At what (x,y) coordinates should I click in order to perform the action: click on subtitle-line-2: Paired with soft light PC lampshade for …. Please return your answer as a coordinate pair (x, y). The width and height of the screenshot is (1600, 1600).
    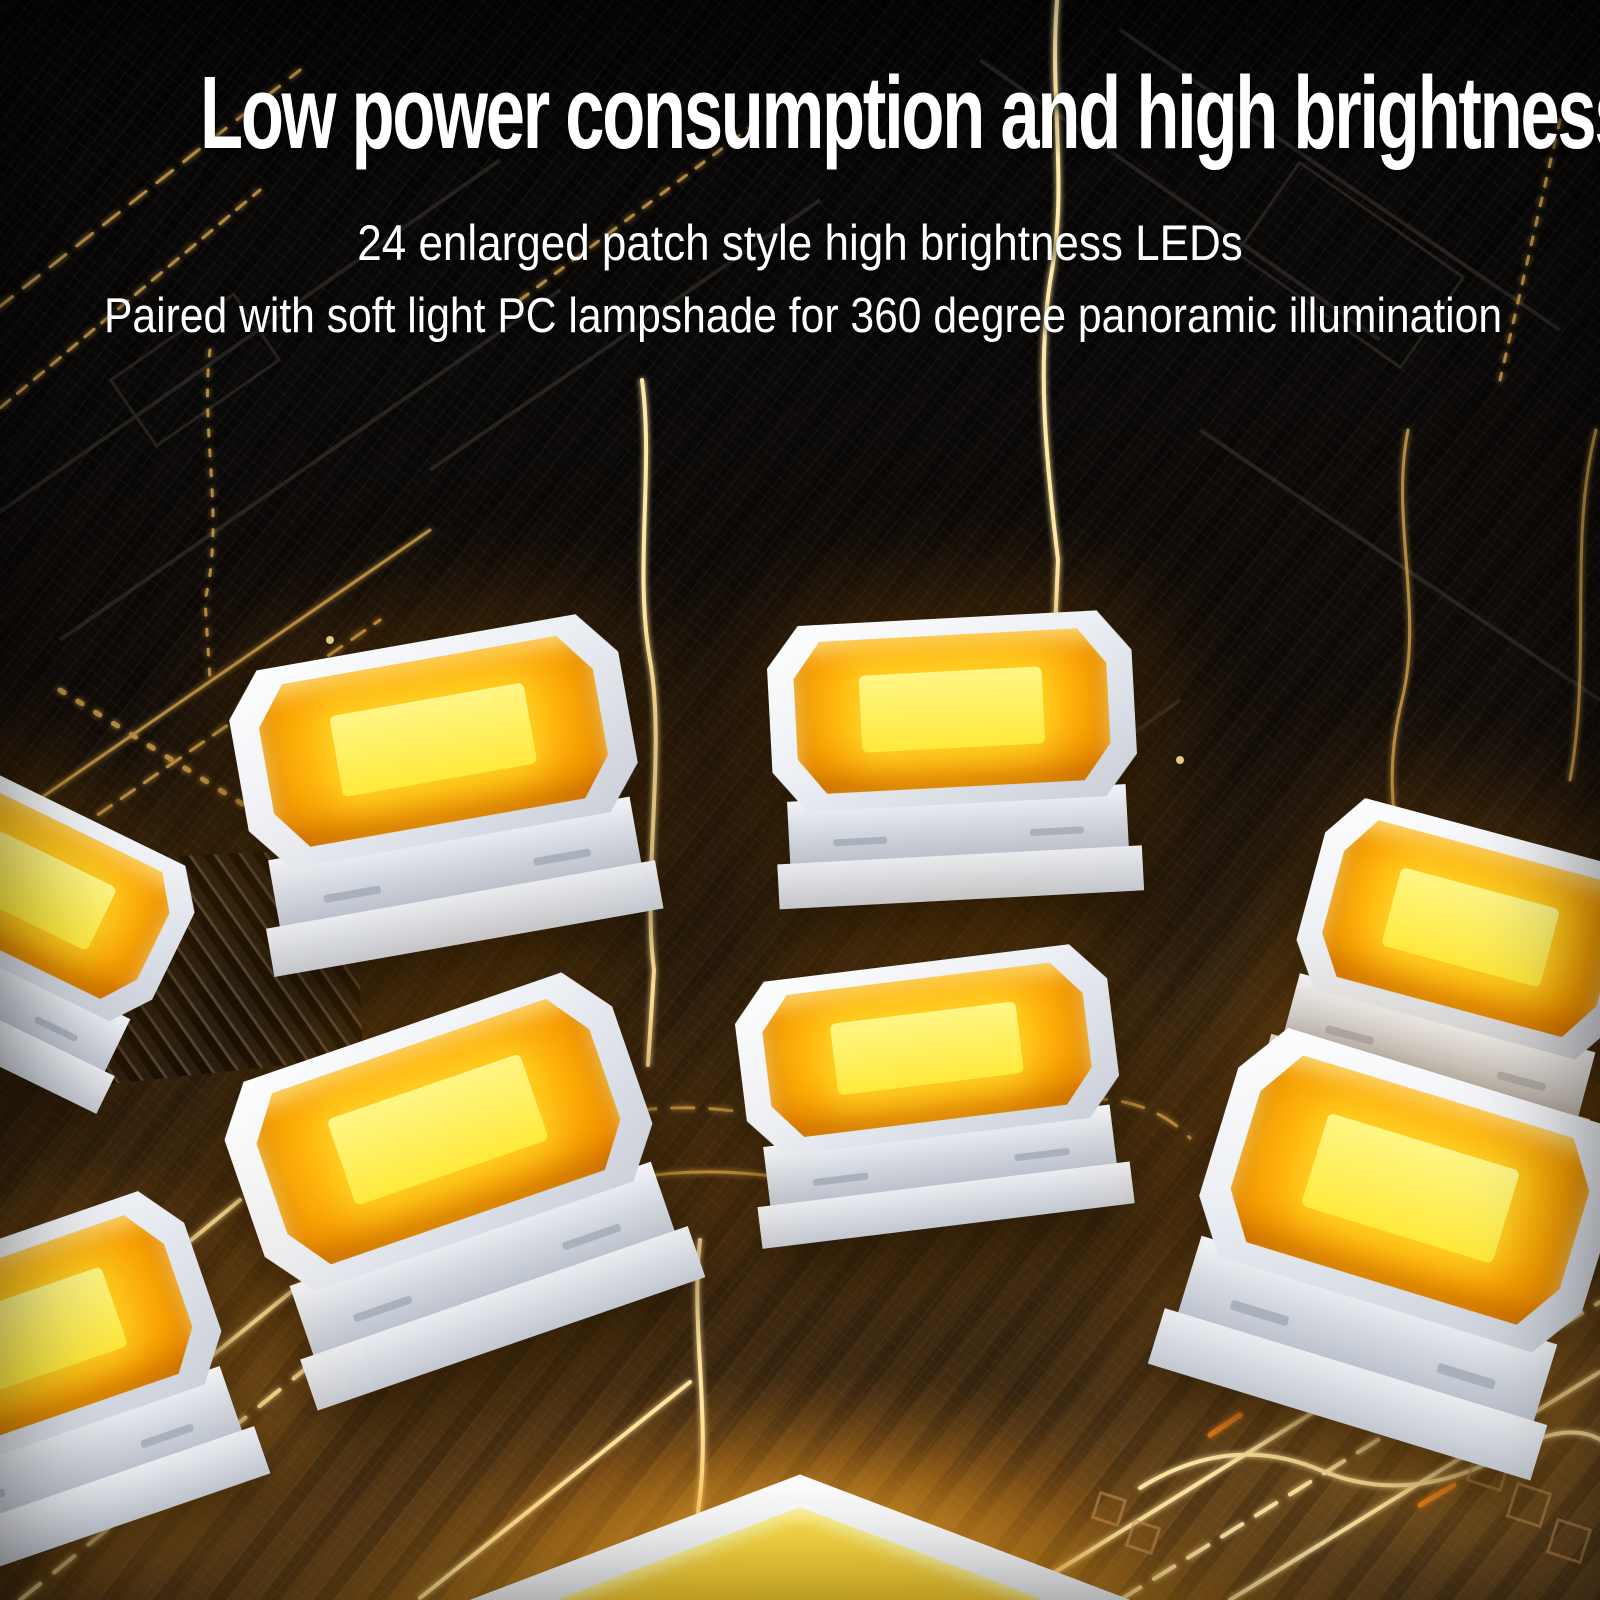
    Looking at the image, I should click on (803, 315).